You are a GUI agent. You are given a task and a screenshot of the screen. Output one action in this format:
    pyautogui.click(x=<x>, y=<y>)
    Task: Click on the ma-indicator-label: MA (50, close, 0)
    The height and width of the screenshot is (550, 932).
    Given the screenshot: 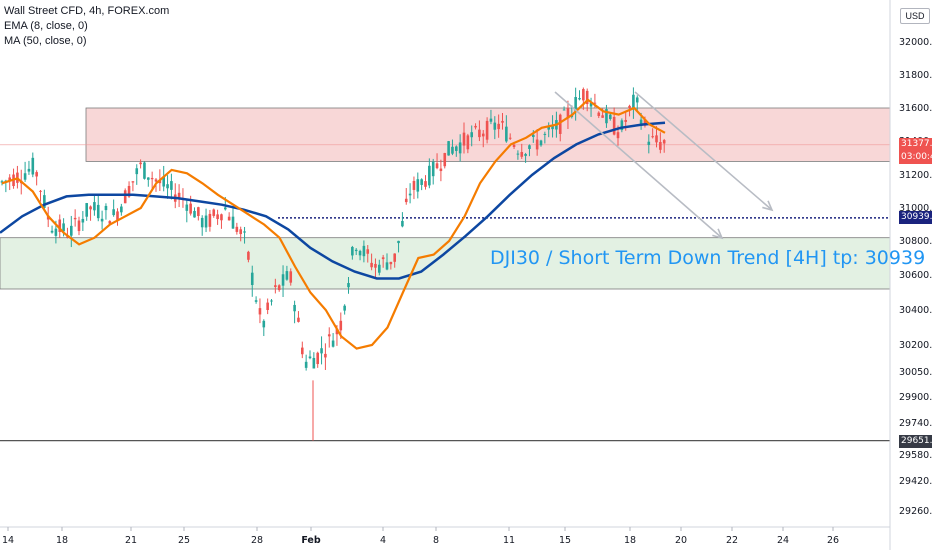 What is the action you would take?
    pyautogui.click(x=45, y=41)
    